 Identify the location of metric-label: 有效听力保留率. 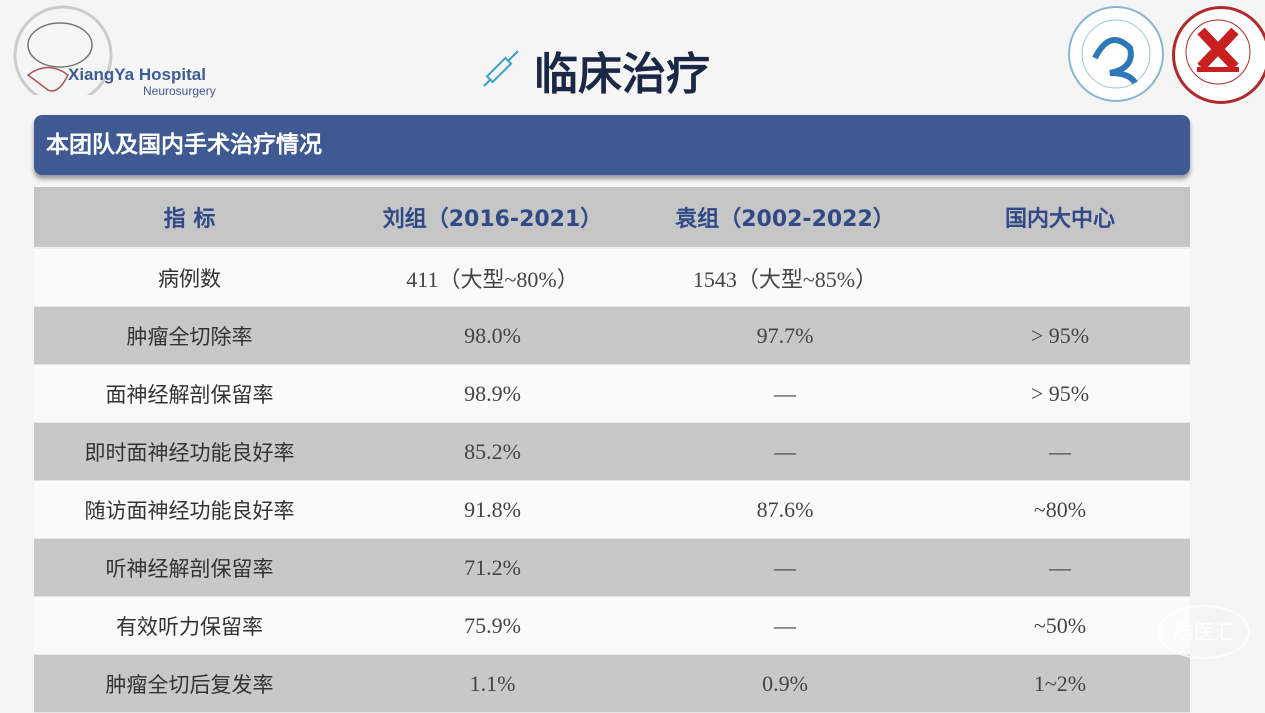
(189, 625).